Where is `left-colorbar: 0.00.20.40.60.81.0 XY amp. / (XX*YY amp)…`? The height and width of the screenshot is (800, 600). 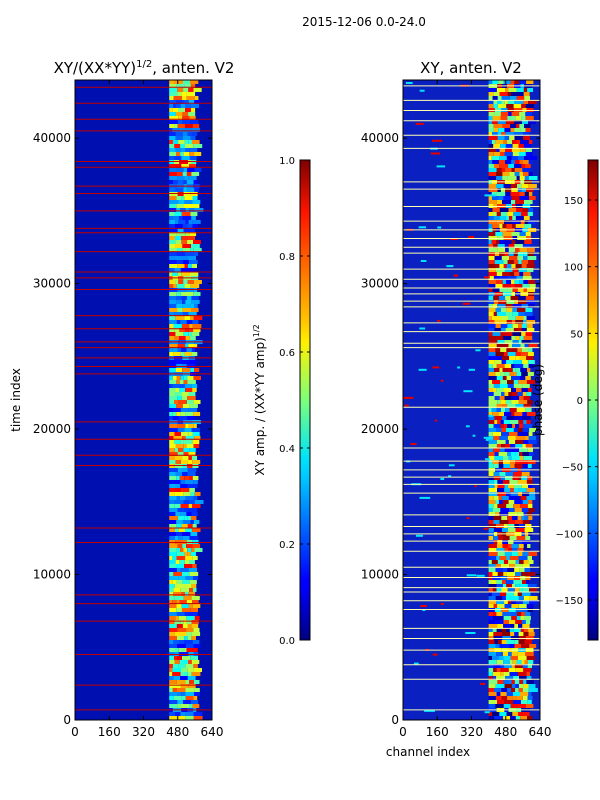 left-colorbar: 0.00.20.40.60.81.0 XY amp. / (XX*YY amp)… is located at coordinates (281, 401).